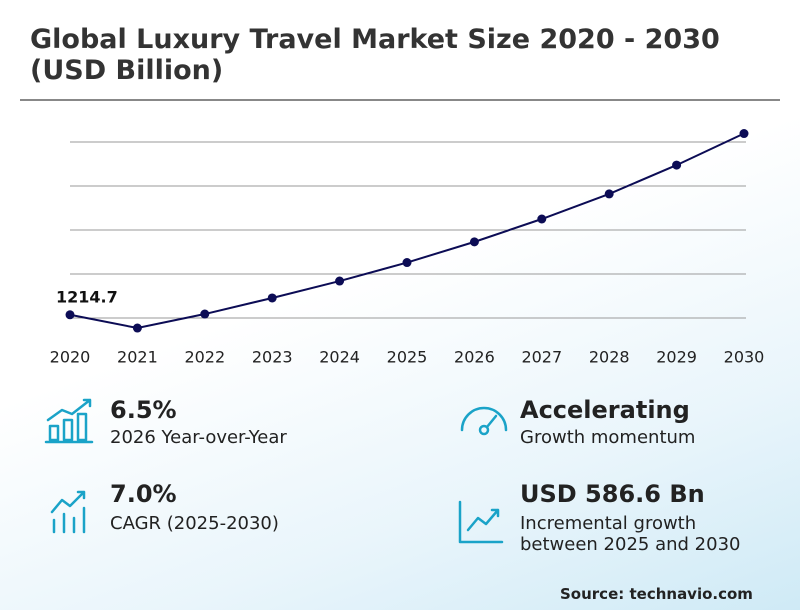 The image size is (800, 610). What do you see at coordinates (194, 523) in the screenshot?
I see `kpi-label: CAGR (2025-2030)` at bounding box center [194, 523].